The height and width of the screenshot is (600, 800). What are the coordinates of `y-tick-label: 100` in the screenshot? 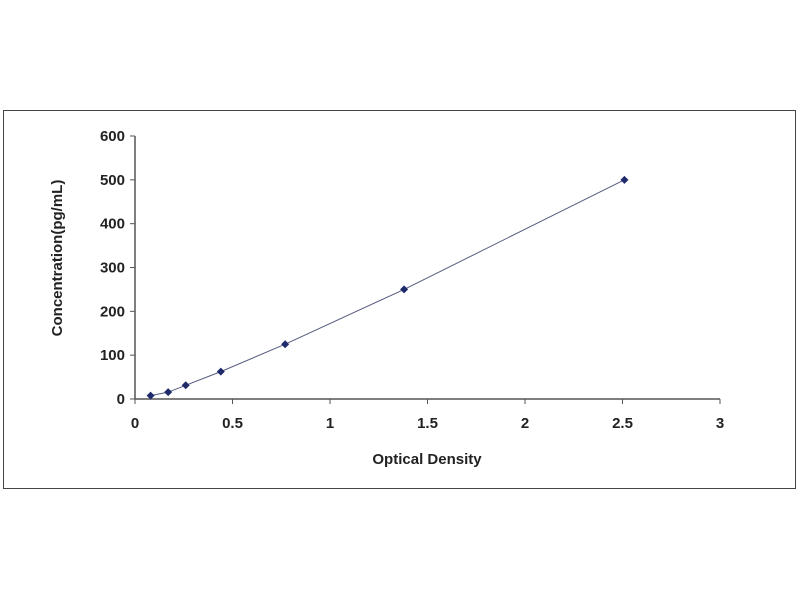 It's located at (112, 355).